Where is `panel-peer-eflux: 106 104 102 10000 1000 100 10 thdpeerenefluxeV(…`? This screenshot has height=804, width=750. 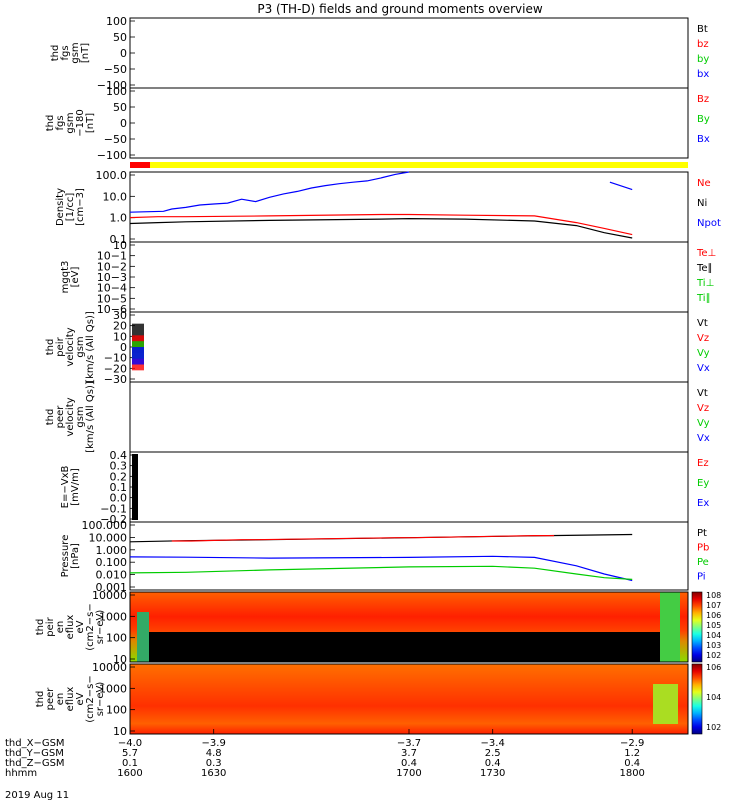
panel-peer-eflux: 106 104 102 10000 1000 100 10 thdpeerenefluxeV(… is located at coordinates (378, 699).